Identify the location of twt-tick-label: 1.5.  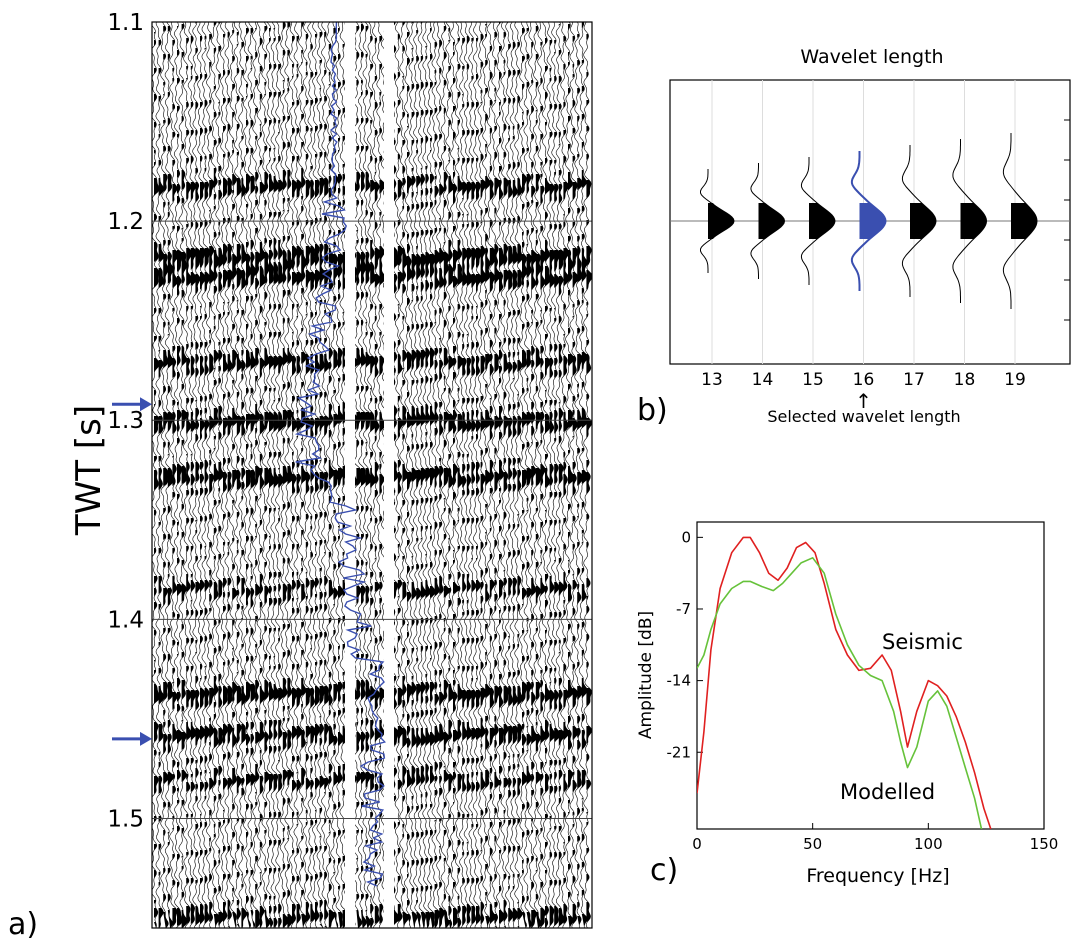
(125, 819).